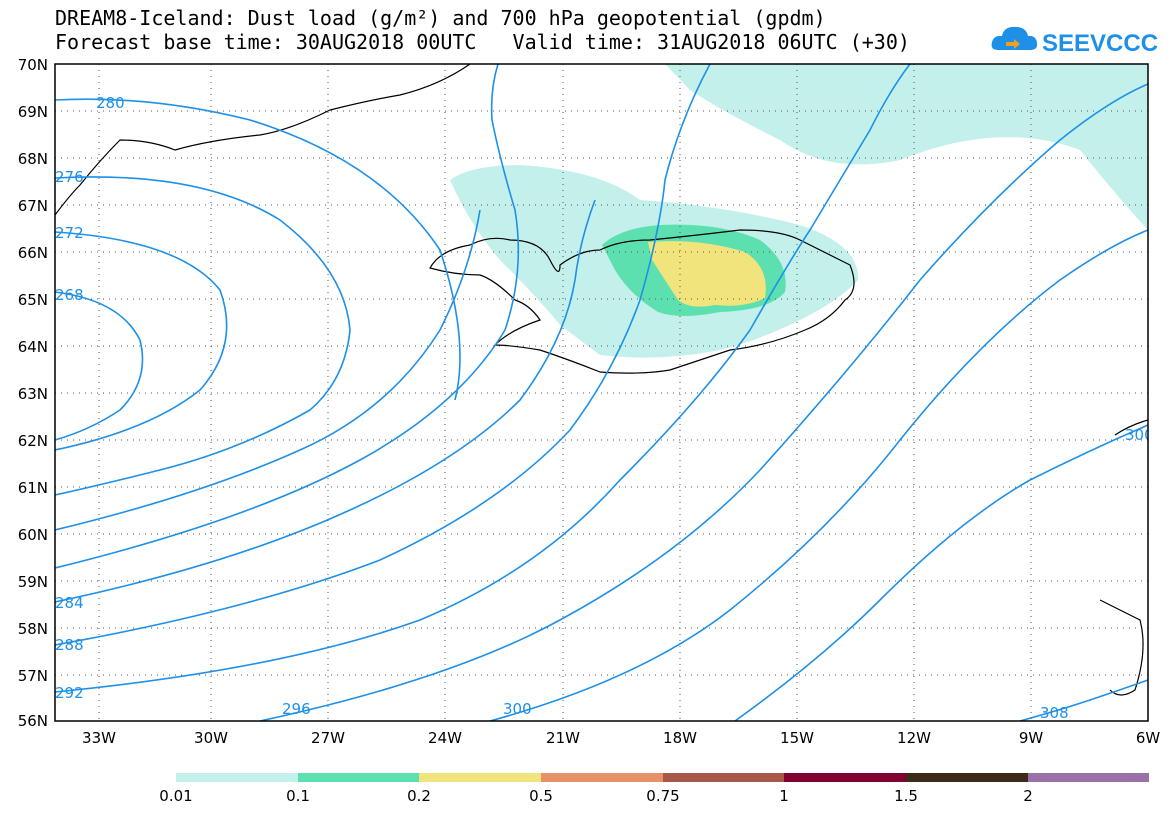 The image size is (1175, 815). I want to click on logo: SEEVCCC, so click(1074, 41).